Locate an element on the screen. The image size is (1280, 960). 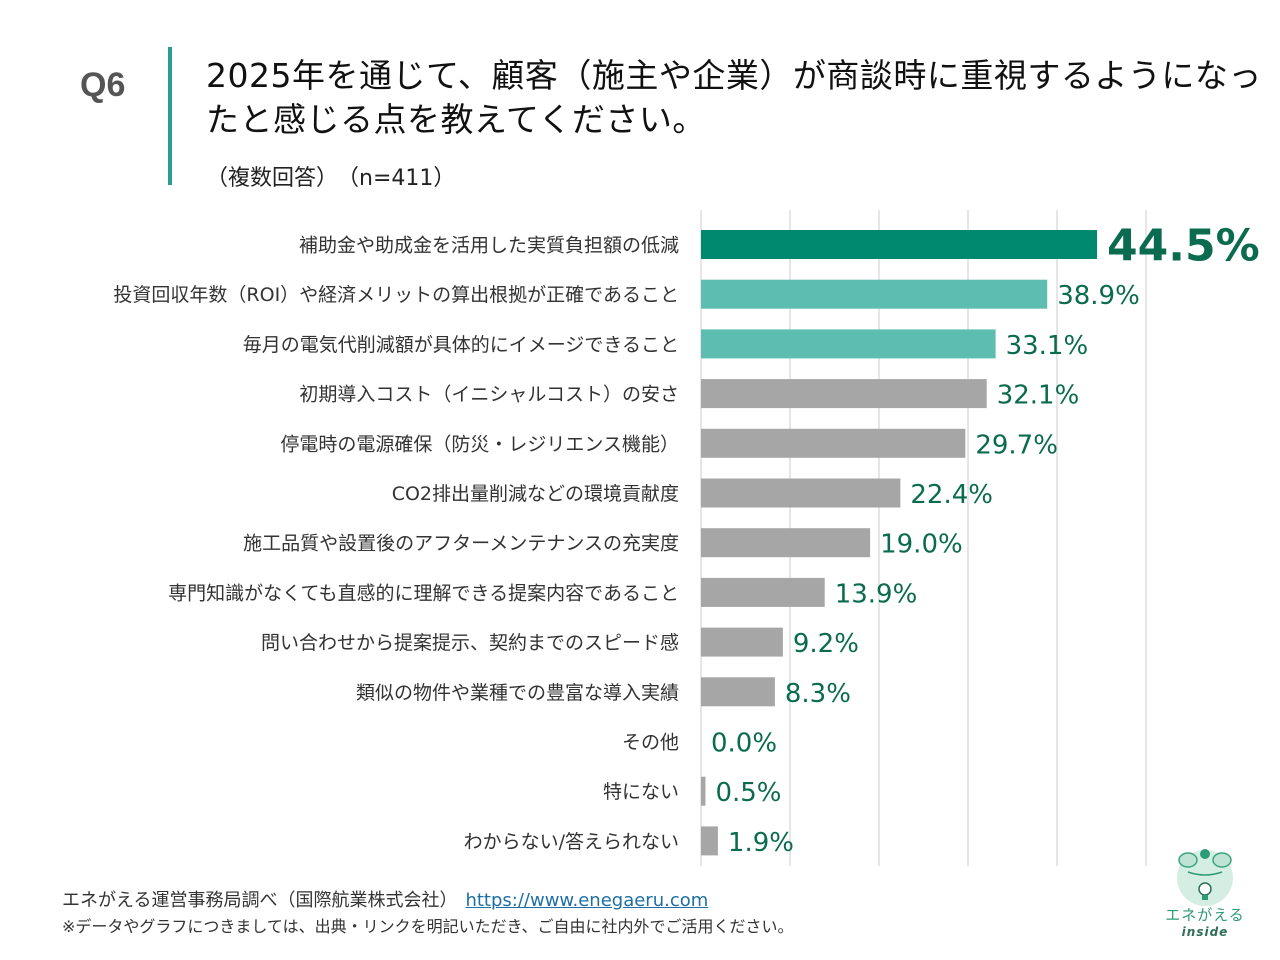
sample-size: （n=411） is located at coordinates (402, 178).